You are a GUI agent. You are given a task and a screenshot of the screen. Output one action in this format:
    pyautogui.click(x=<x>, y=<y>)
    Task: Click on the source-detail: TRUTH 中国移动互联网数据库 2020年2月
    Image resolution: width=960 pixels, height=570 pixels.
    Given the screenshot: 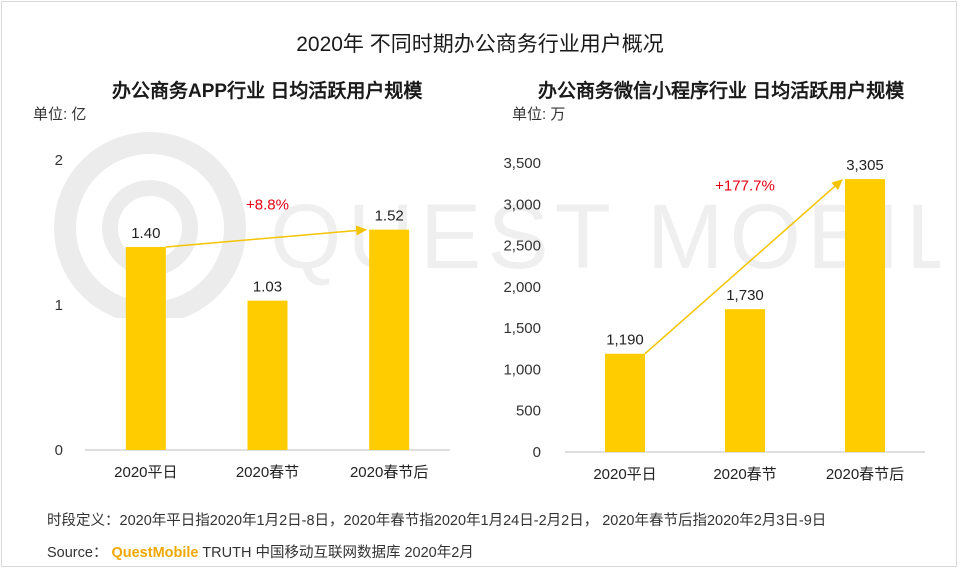 What is the action you would take?
    pyautogui.click(x=338, y=553)
    